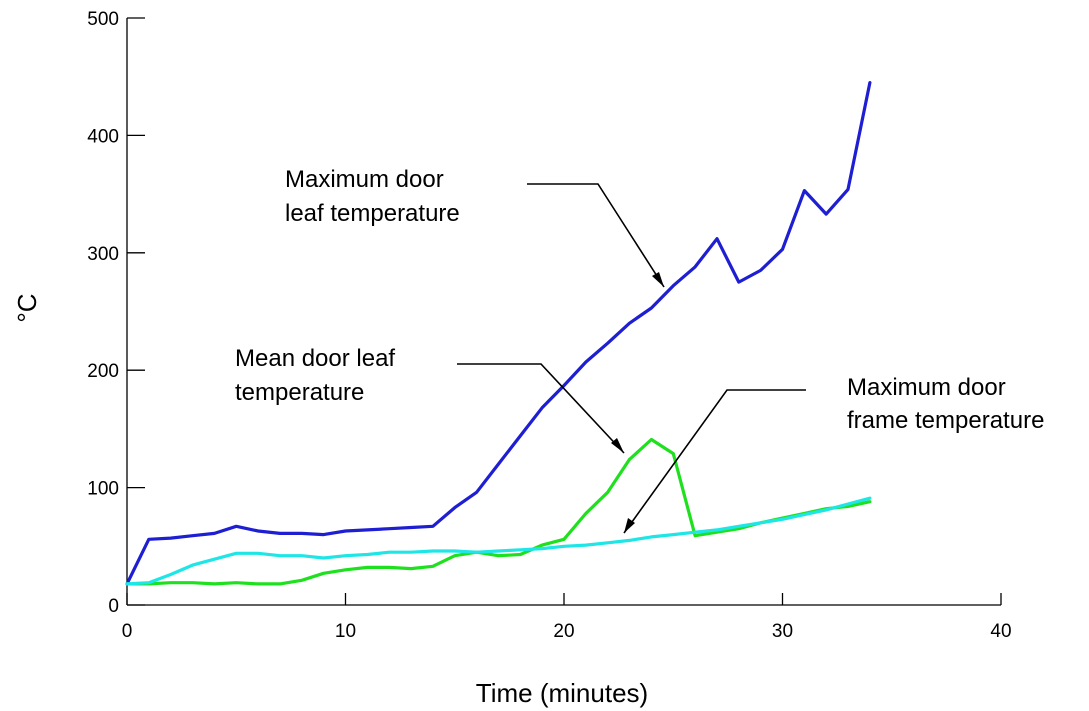 This screenshot has width=1089, height=711. Describe the element at coordinates (345, 631) in the screenshot. I see `x-tick-label: 10` at that location.